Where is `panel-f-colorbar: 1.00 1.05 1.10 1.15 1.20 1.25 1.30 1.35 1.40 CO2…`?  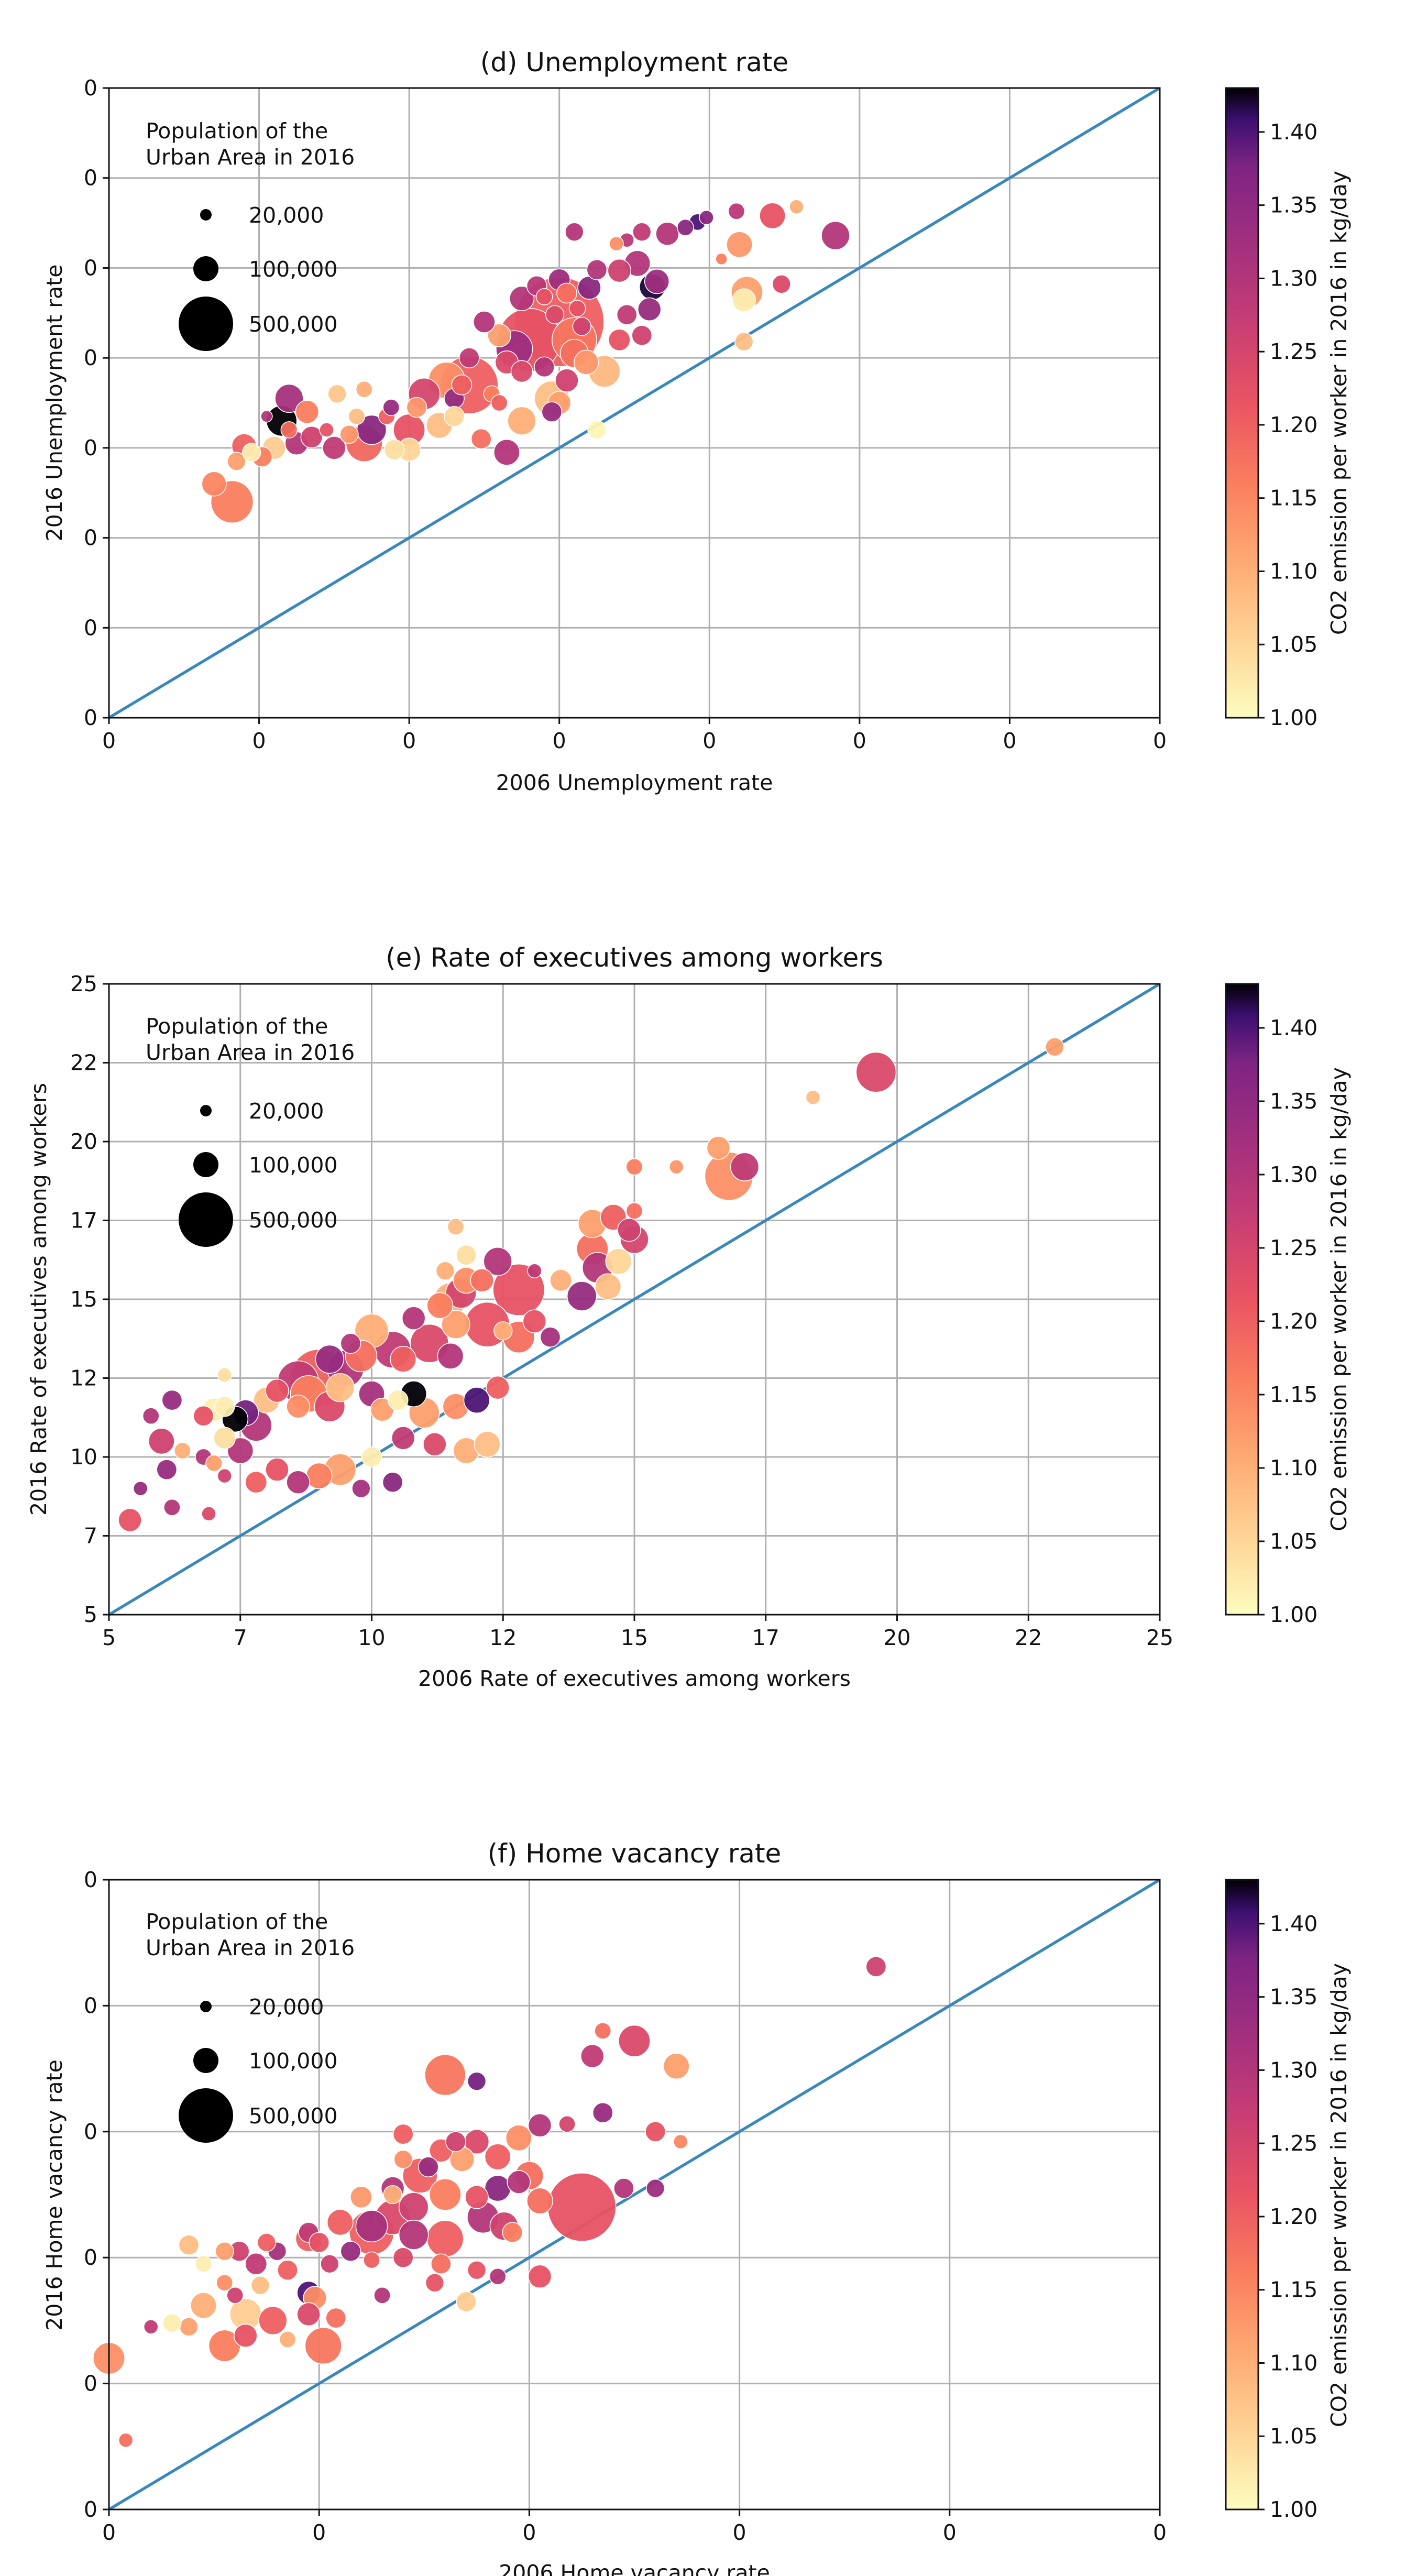 panel-f-colorbar: 1.00 1.05 1.10 1.15 1.20 1.25 1.30 1.35 1.40 CO2… is located at coordinates (1288, 2200).